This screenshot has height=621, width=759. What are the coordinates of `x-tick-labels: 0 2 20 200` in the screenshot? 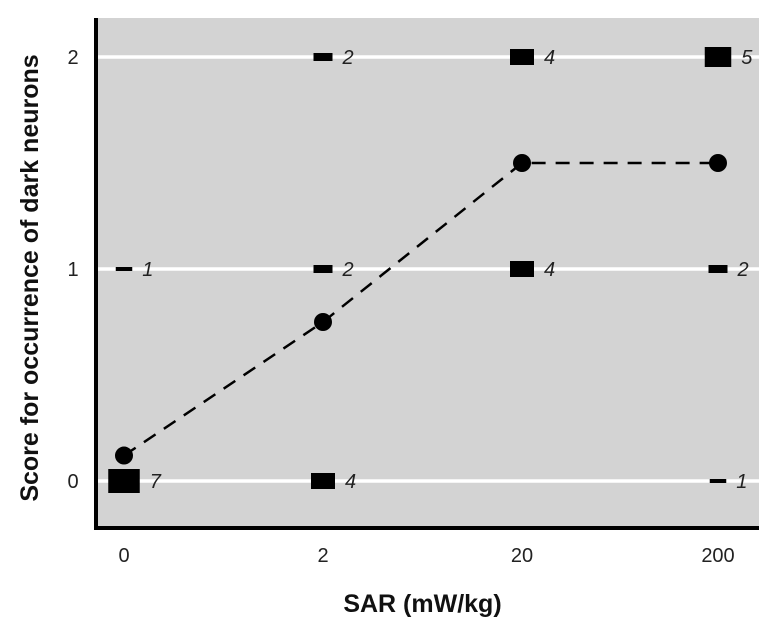 It's located at (426, 556).